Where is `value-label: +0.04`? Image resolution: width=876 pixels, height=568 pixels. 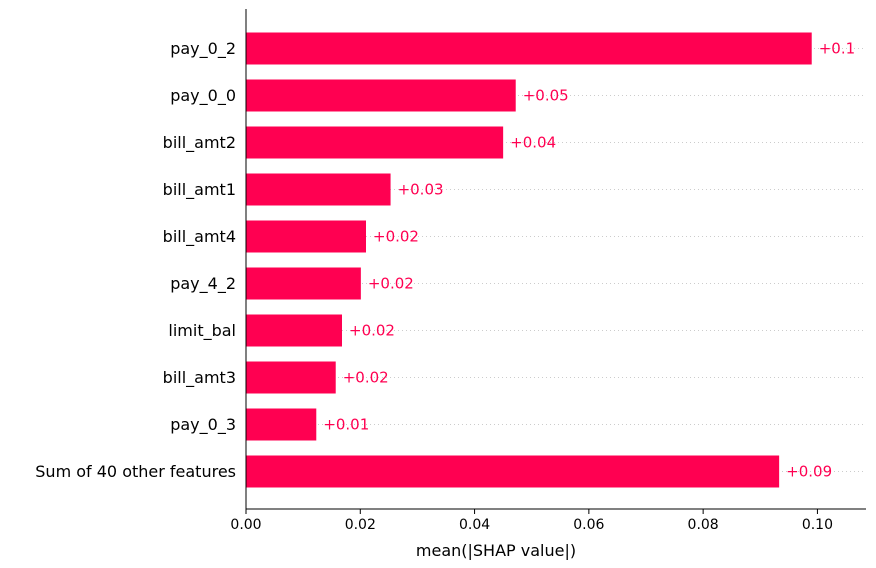 value-label: +0.04 is located at coordinates (533, 143).